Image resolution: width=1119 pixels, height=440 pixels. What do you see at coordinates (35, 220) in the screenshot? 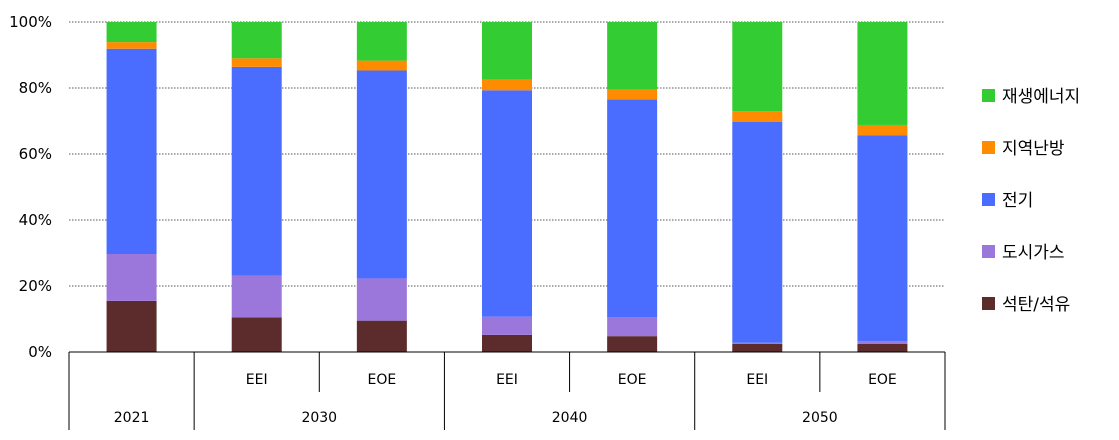
I see `y-tick-label: 40%` at bounding box center [35, 220].